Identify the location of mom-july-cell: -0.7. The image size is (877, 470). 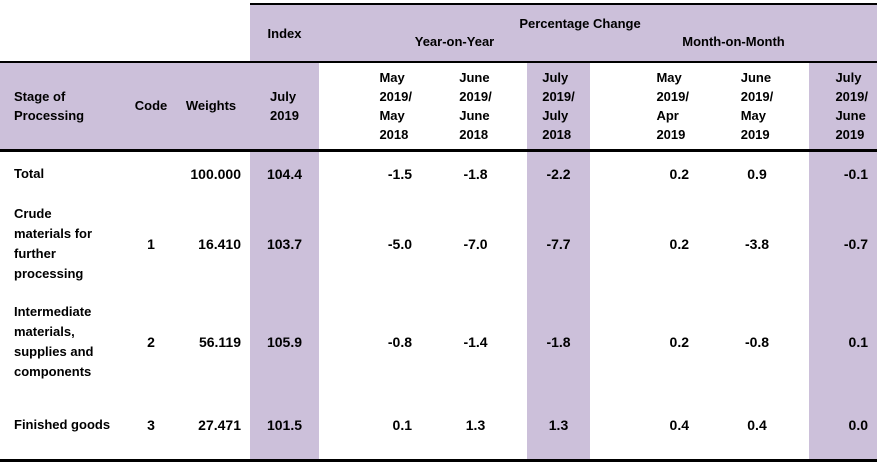
(843, 244).